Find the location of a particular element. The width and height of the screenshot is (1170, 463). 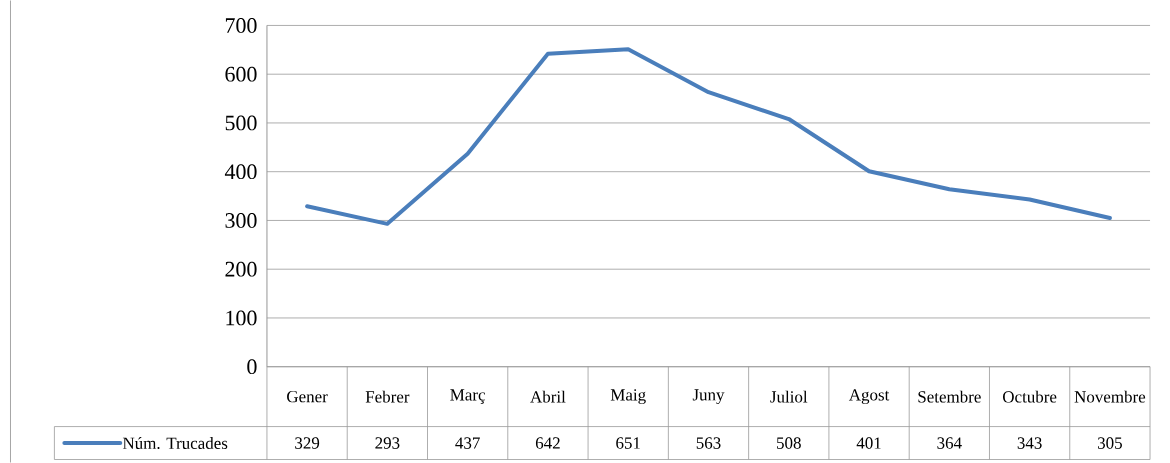

x-tick-label: Juny is located at coordinates (708, 397).